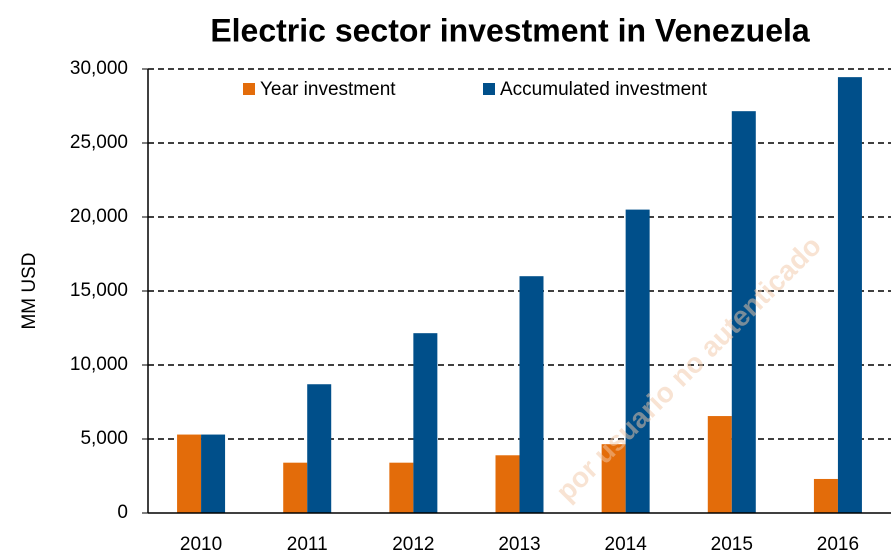  Describe the element at coordinates (307, 544) in the screenshot. I see `x-tick-label: 2011` at that location.